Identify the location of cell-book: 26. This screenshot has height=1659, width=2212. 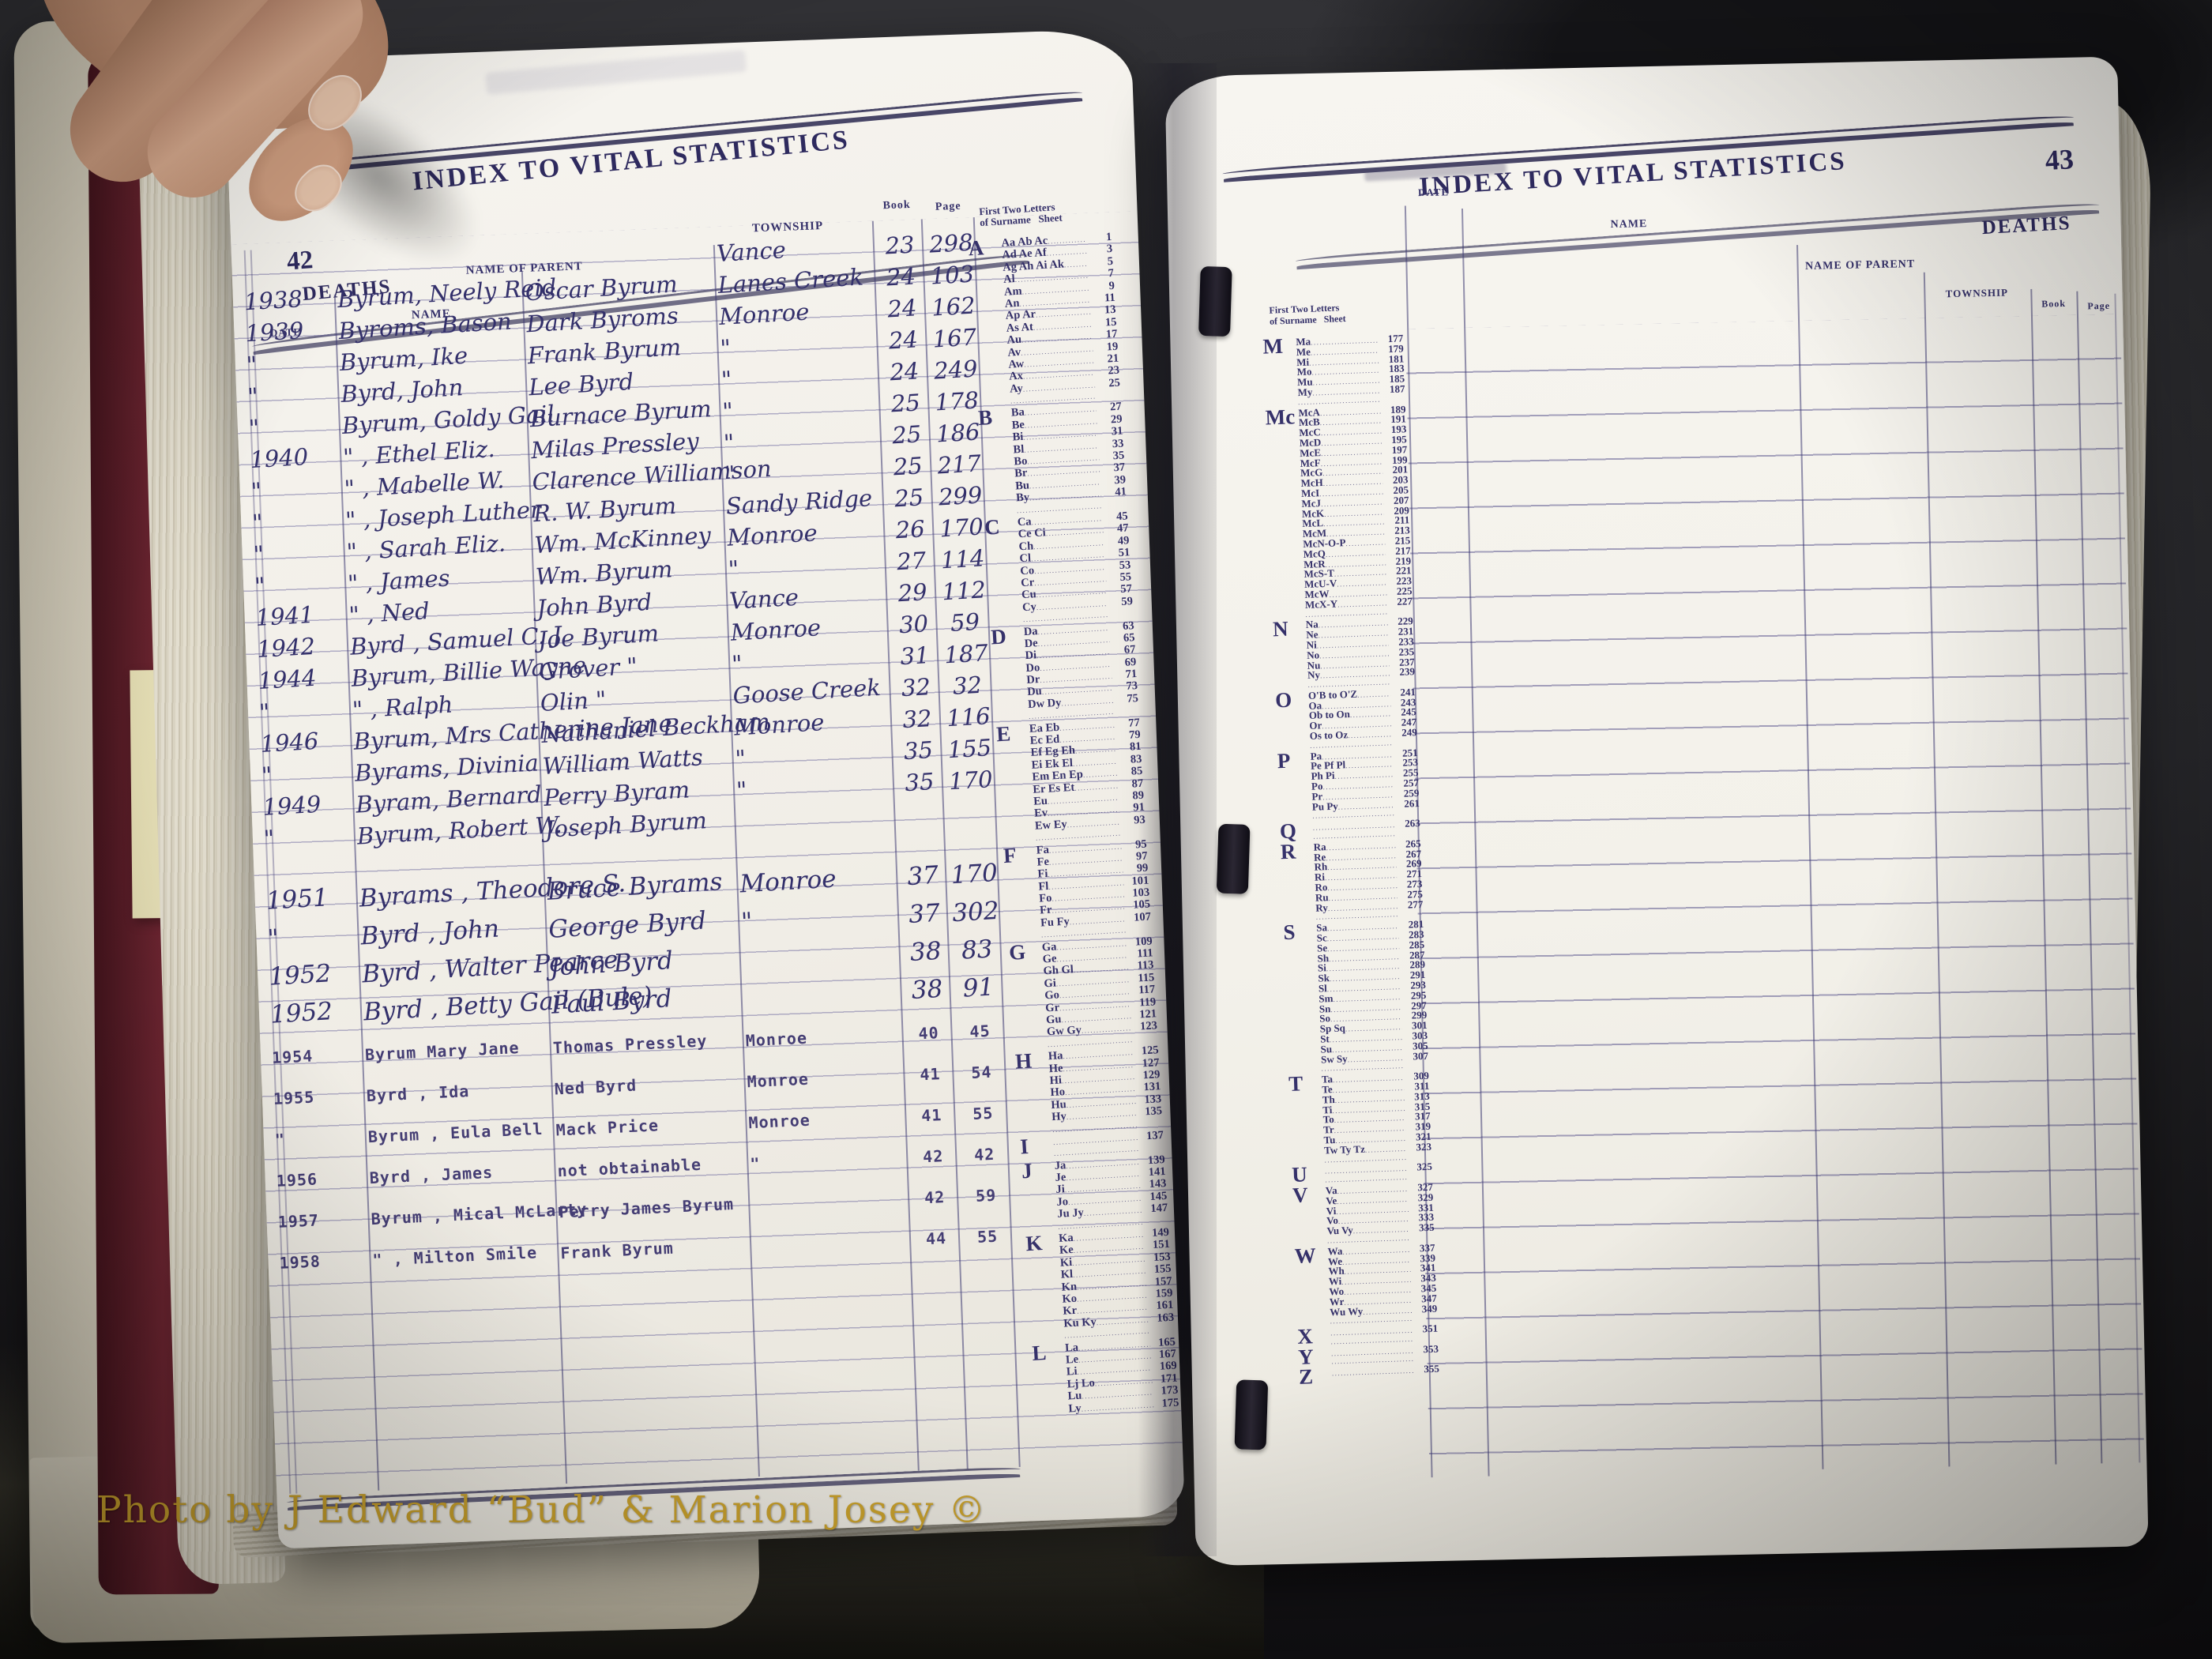
(910, 529).